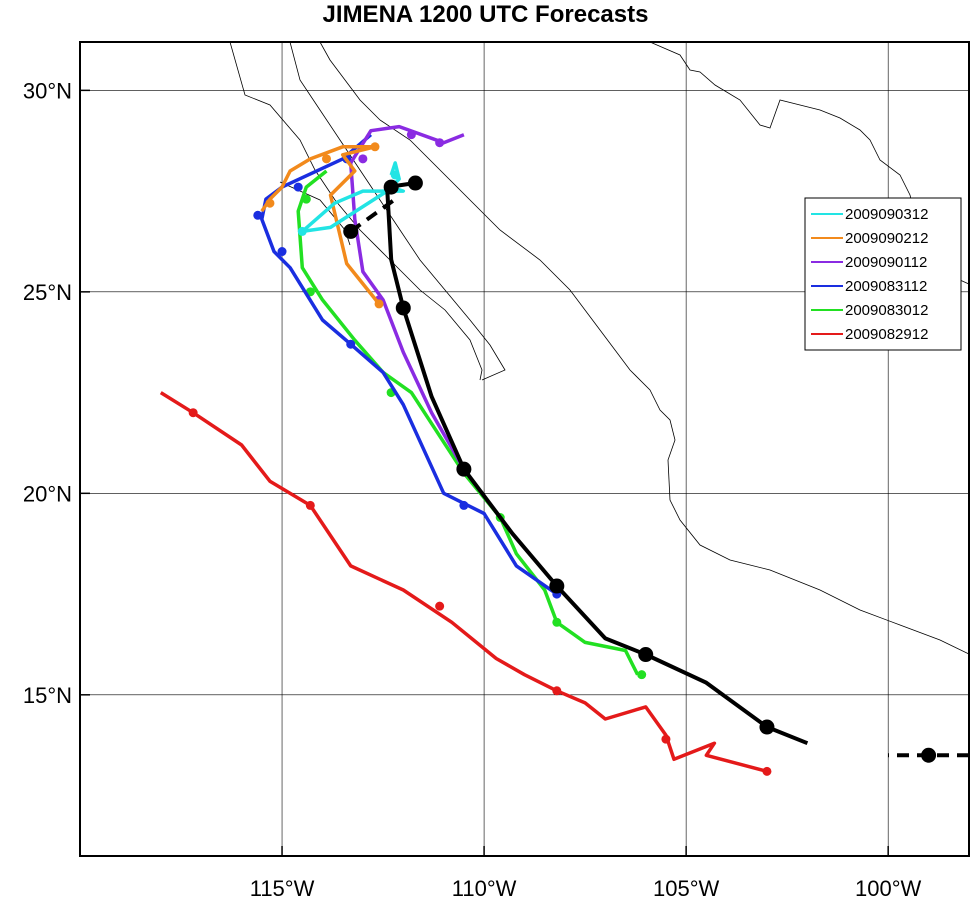  I want to click on legend-item: 2009083012, so click(869, 310).